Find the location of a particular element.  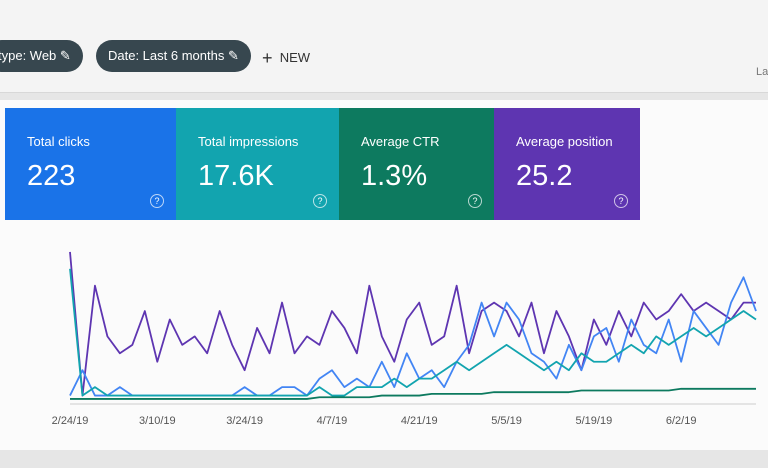

metric-label: Total impressions is located at coordinates (248, 141).